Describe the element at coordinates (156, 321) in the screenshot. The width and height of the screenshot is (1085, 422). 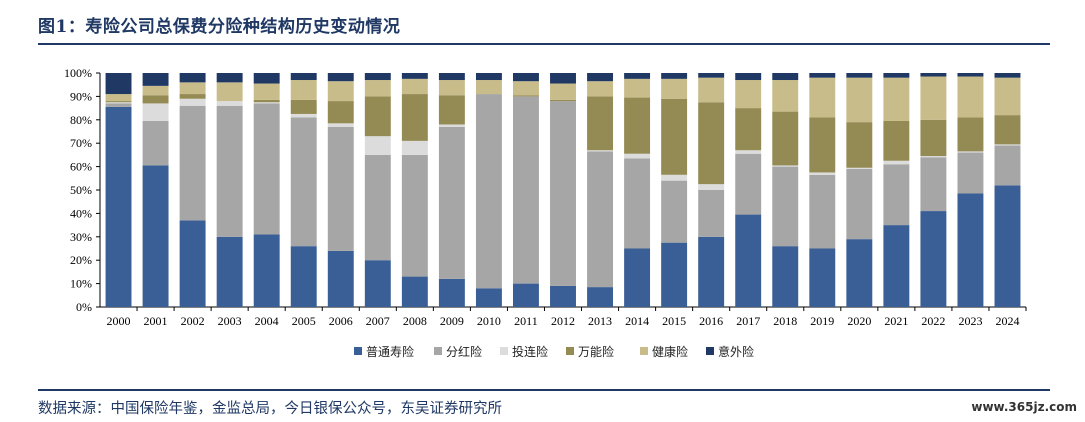
I see `x-tick-label: 2001` at that location.